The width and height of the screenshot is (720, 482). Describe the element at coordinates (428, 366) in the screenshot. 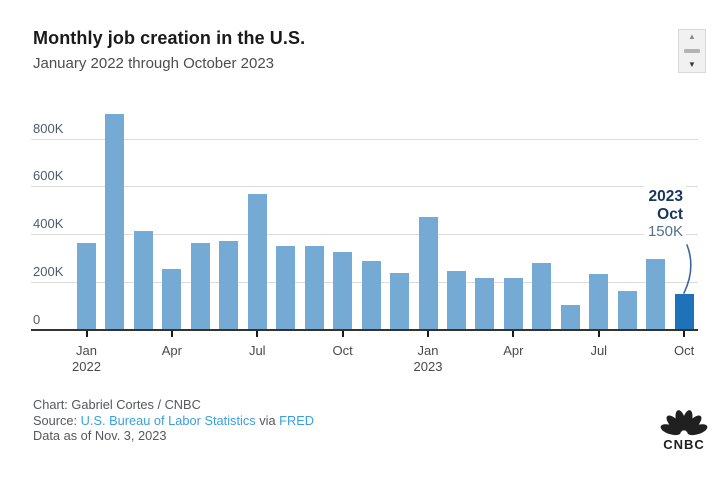

I see `x-axis-year-2023: 2023` at that location.